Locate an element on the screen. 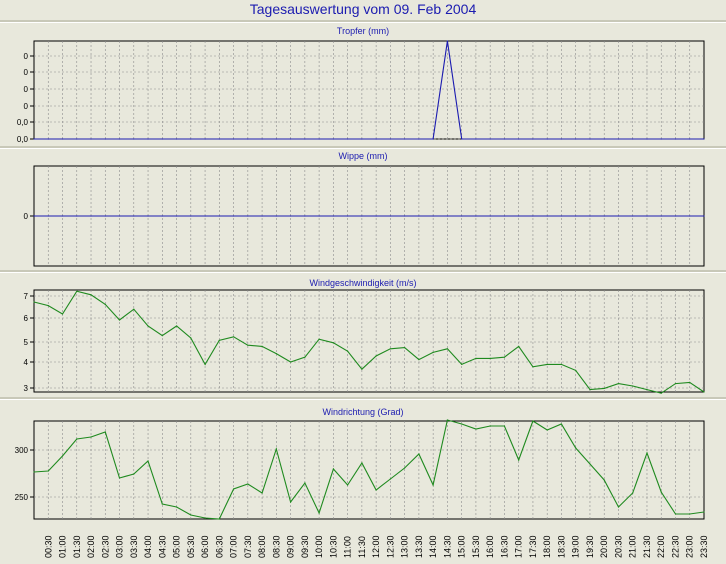 This screenshot has width=726, height=564. x-tick-label: 20:30 is located at coordinates (618, 546).